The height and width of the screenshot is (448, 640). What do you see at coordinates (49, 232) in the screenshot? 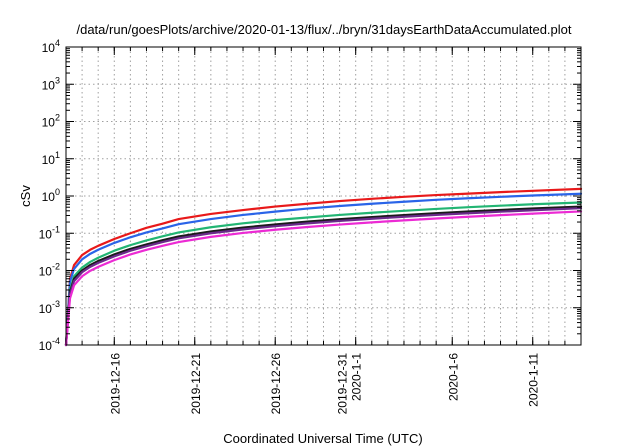
I see `y-tick-label: 10⁻¹` at bounding box center [49, 232].